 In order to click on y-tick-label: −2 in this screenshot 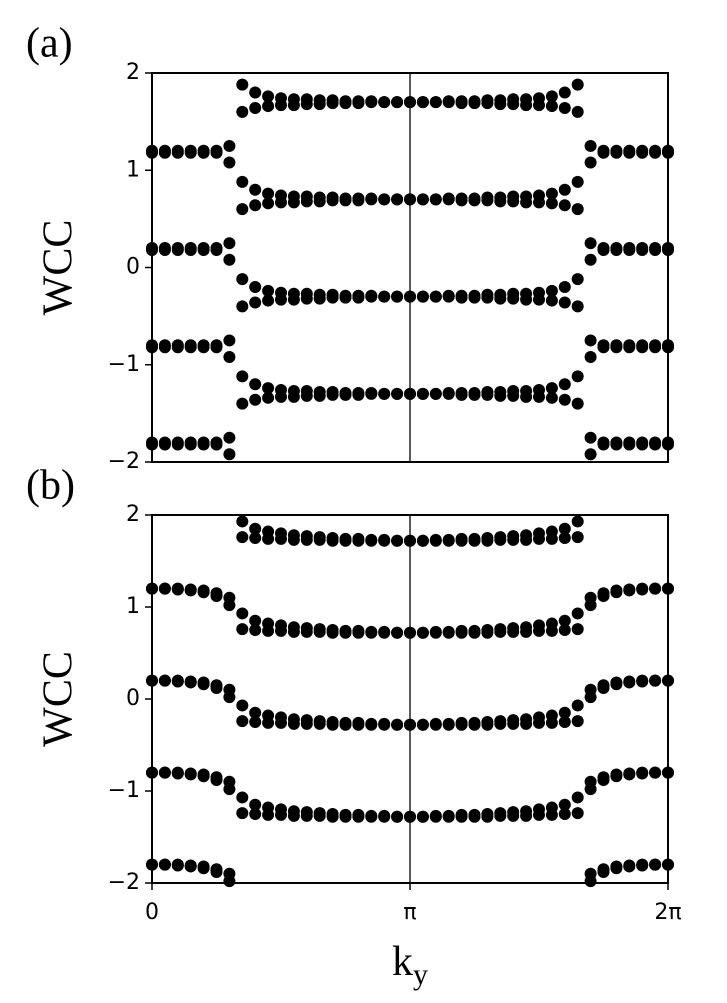, I will do `click(124, 461)`.